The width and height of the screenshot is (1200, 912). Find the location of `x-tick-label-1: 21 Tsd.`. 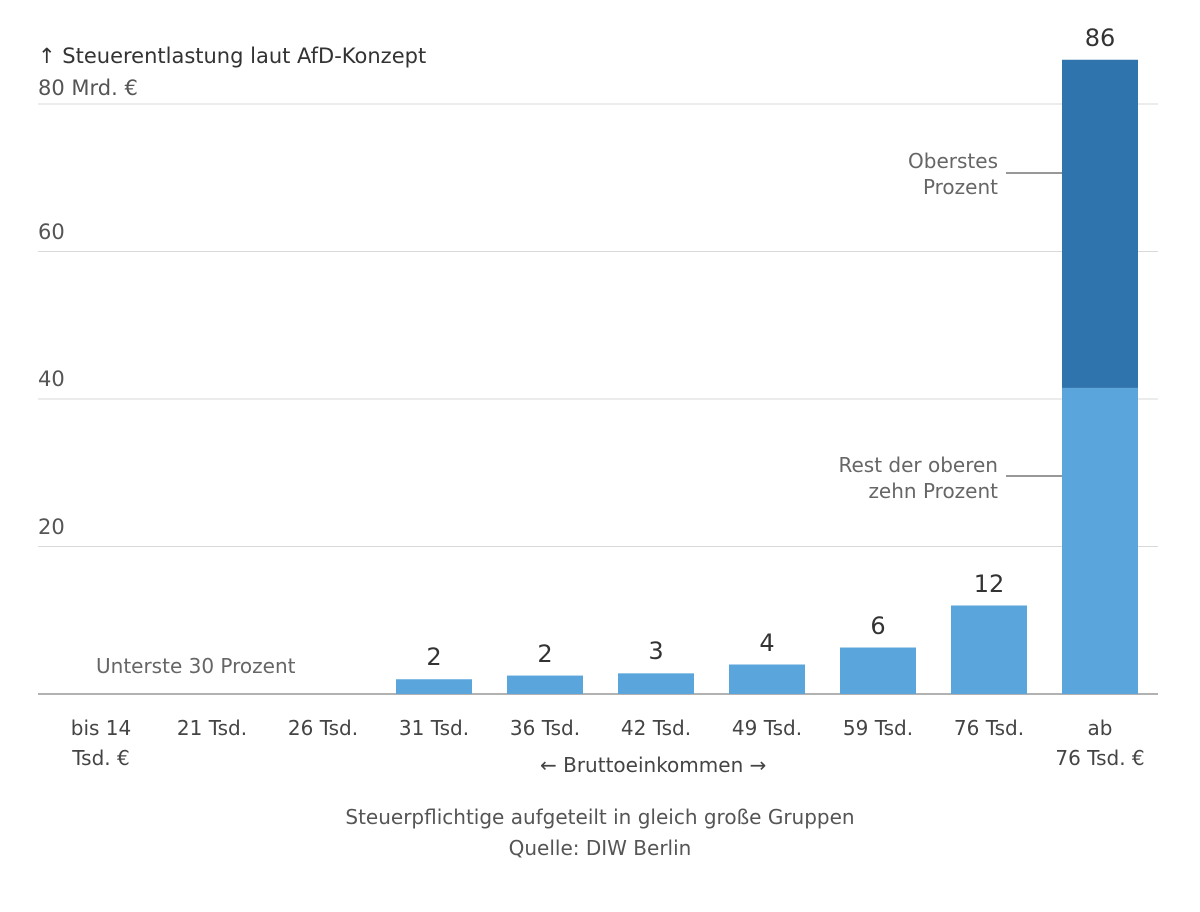

x-tick-label-1: 21 Tsd. is located at coordinates (212, 728).